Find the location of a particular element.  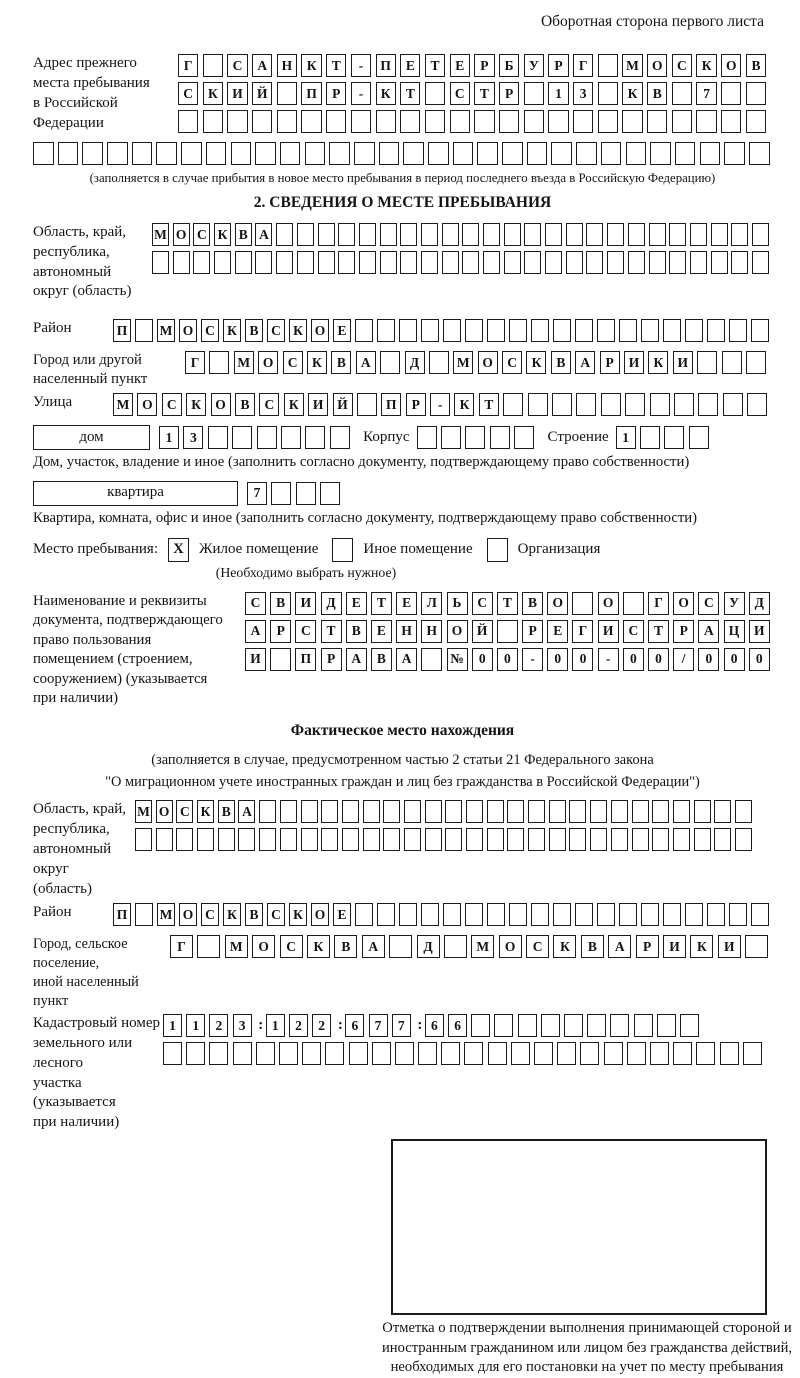

char-box: 7 is located at coordinates (378, 1026).